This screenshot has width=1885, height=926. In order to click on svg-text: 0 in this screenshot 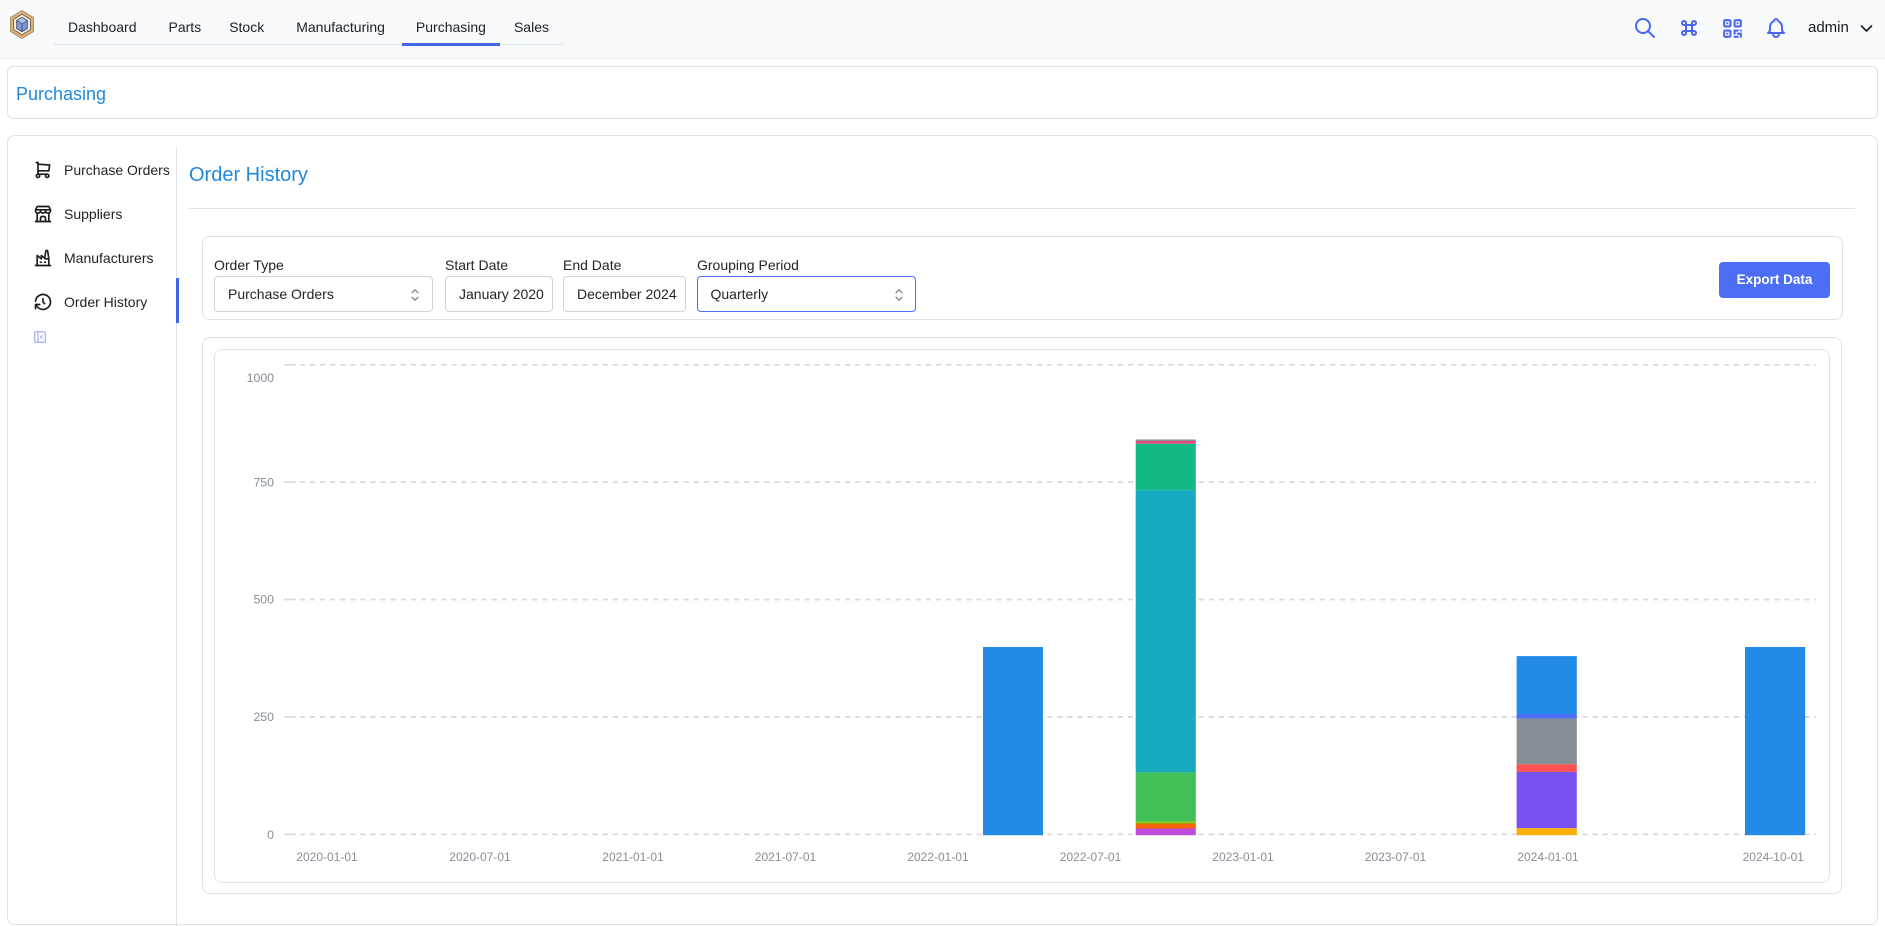, I will do `click(270, 835)`.